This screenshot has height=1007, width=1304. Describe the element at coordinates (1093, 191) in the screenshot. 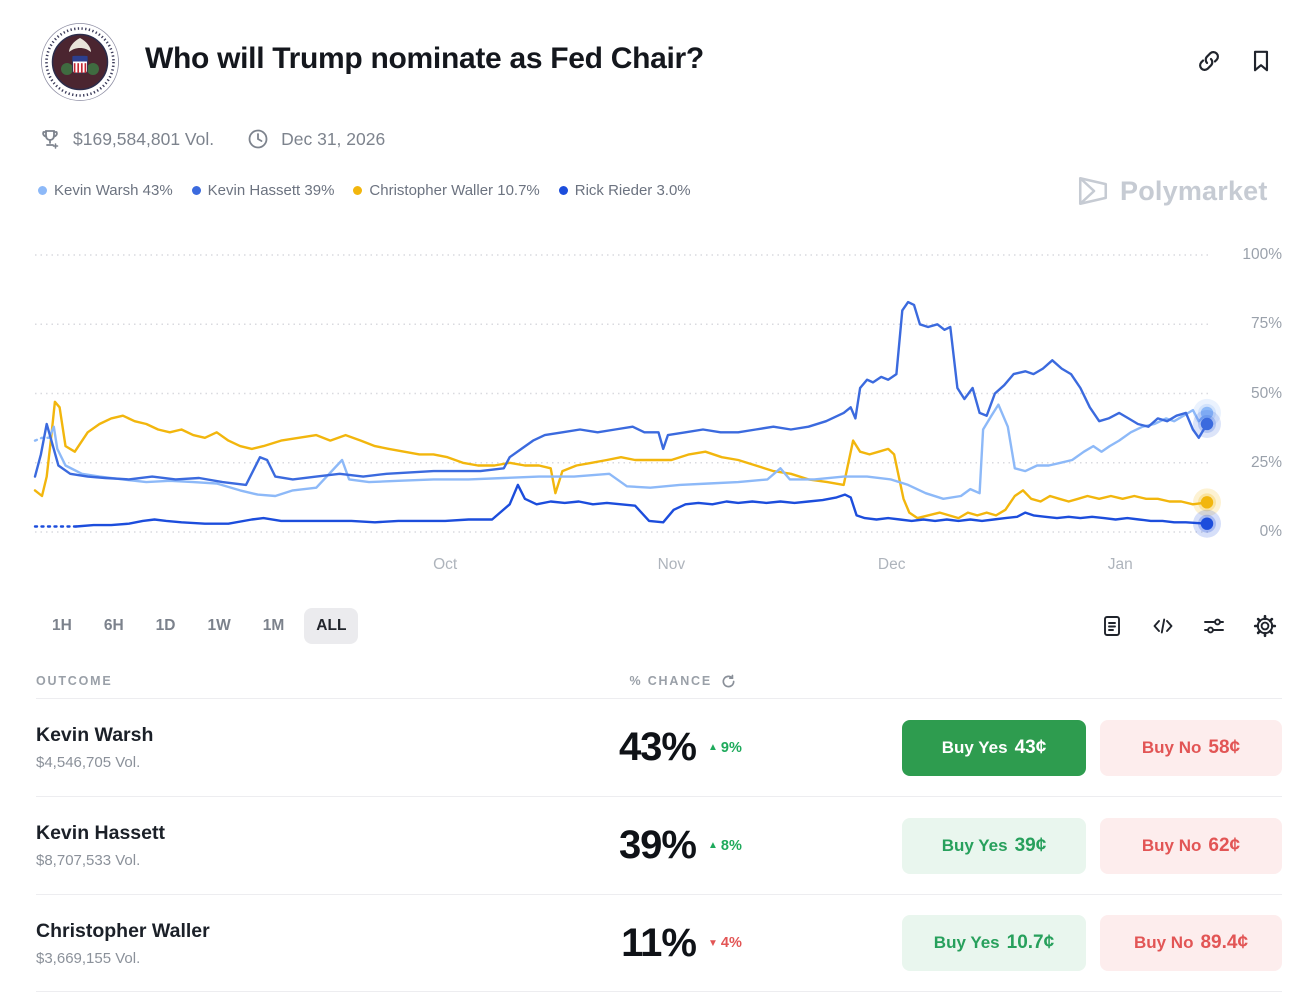

I see `polymarket-logo-icon` at that location.